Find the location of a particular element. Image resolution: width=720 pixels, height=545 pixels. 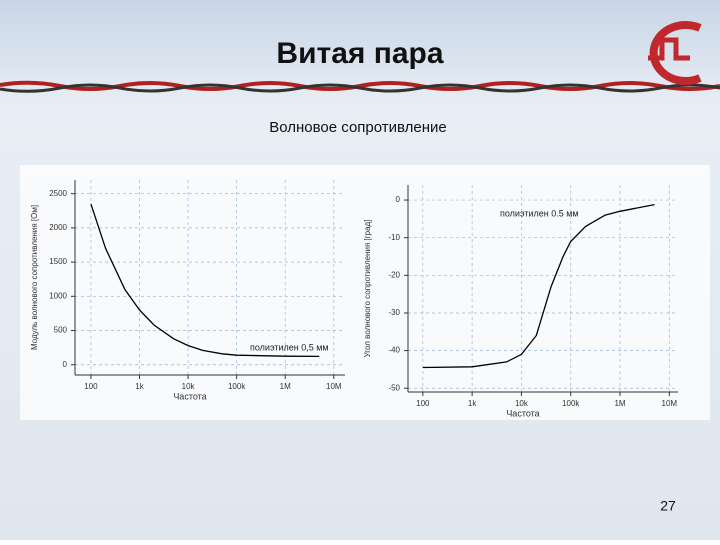

y-axis-label: Модуль волнового сопротивления [Ом] is located at coordinates (34, 277).